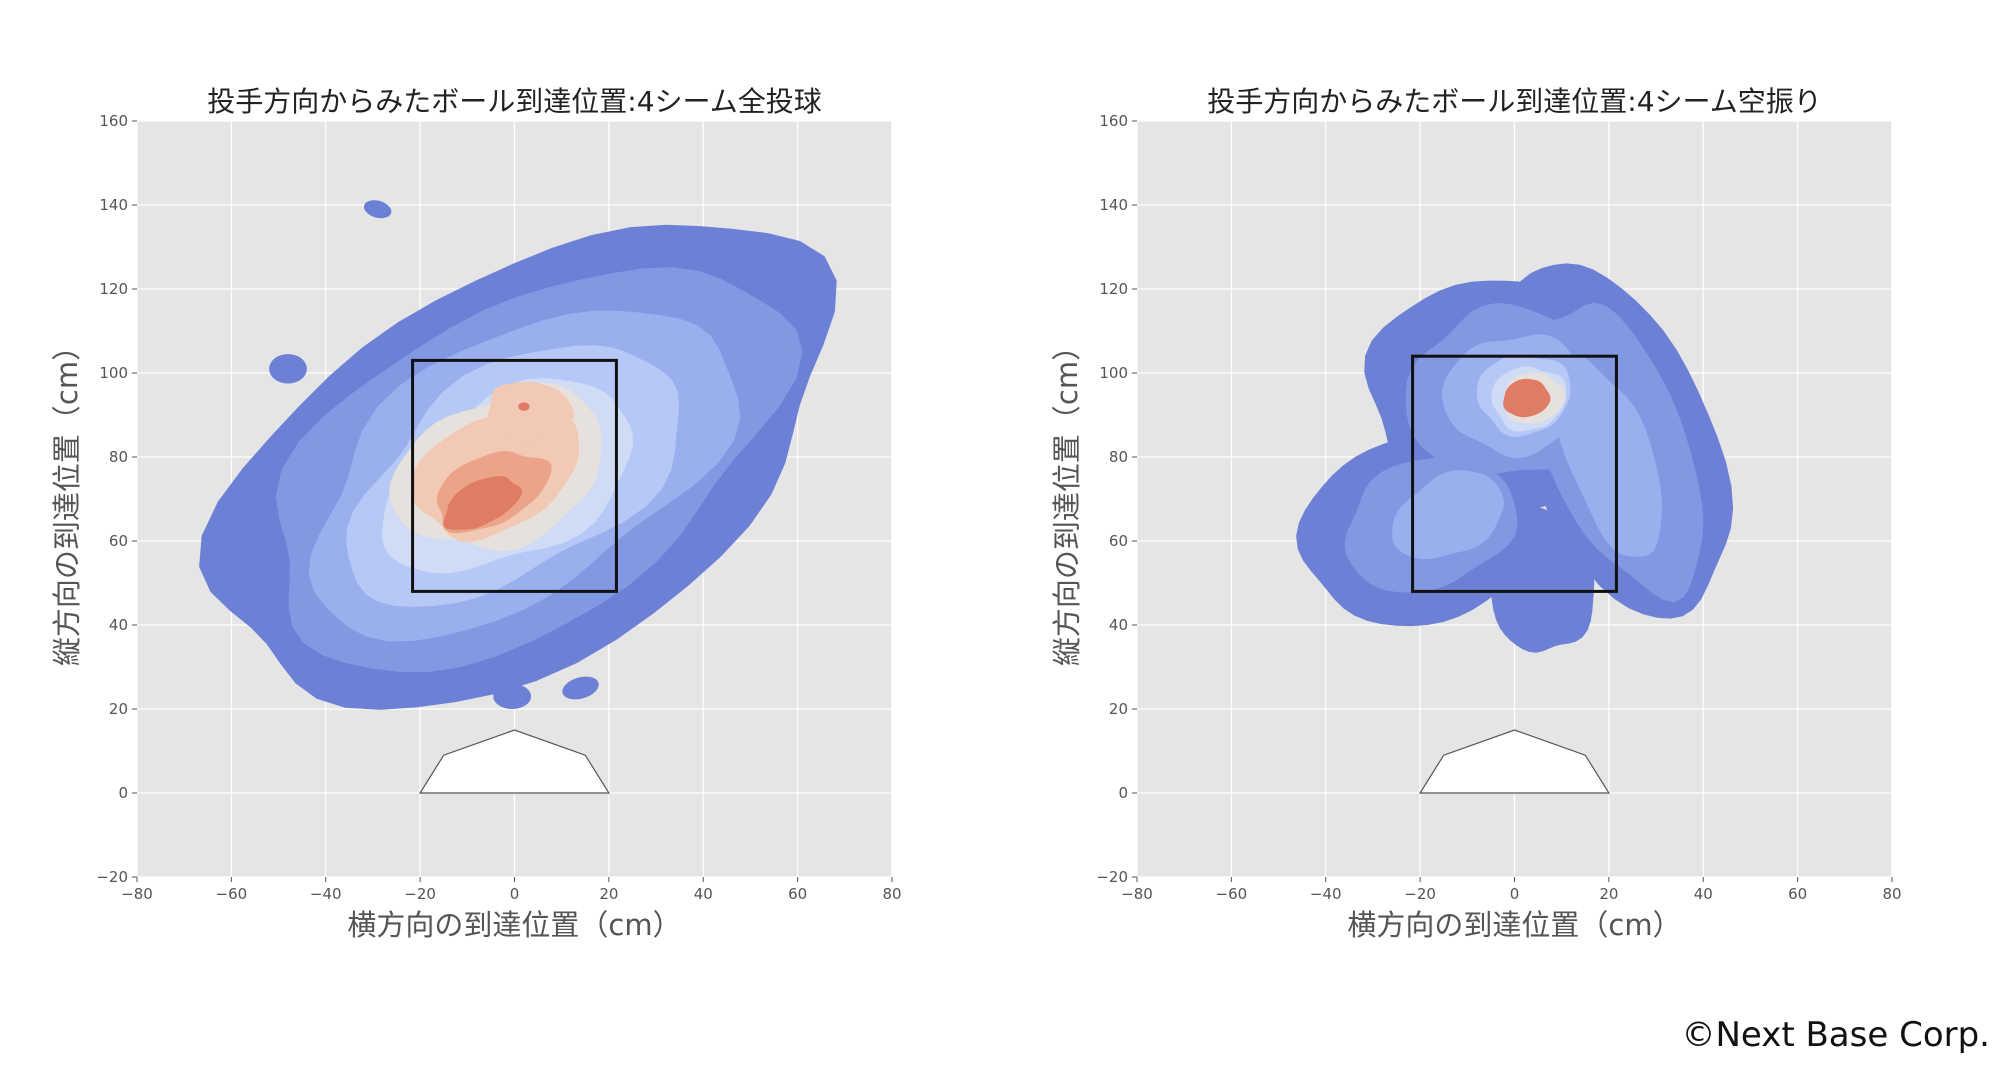 Image resolution: width=2000 pixels, height=1075 pixels. What do you see at coordinates (1514, 101) in the screenshot?
I see `chart-title: 投手方向からみたボール到達位置:4シーム空振り` at bounding box center [1514, 101].